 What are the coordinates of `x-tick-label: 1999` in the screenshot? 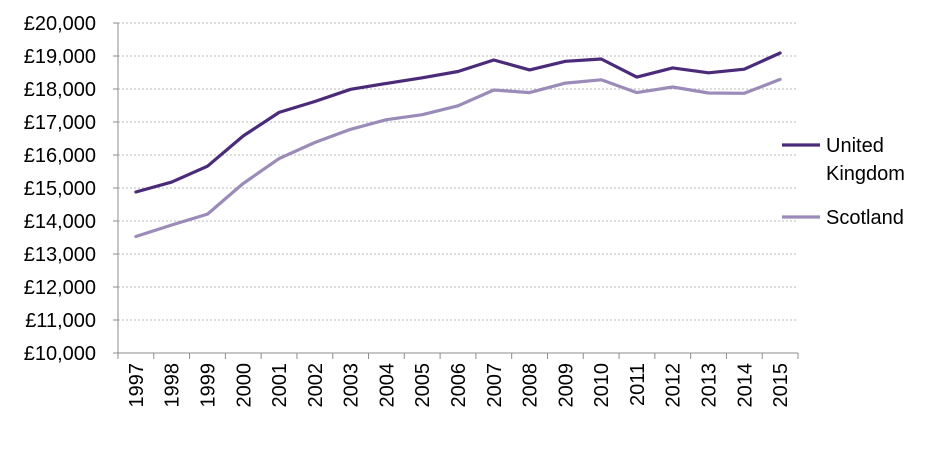 It's located at (208, 385).